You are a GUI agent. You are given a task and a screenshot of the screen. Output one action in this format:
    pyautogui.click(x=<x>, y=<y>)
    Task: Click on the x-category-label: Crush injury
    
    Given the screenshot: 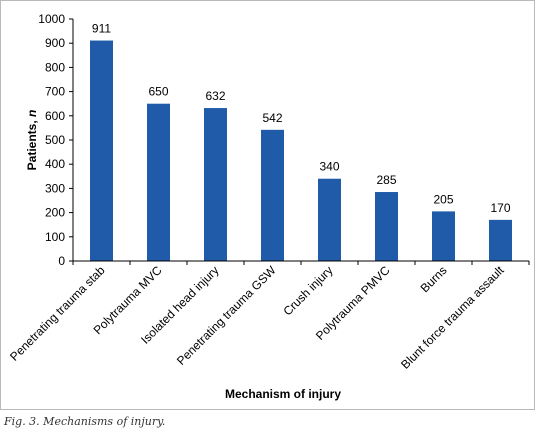 What is the action you would take?
    pyautogui.click(x=307, y=290)
    